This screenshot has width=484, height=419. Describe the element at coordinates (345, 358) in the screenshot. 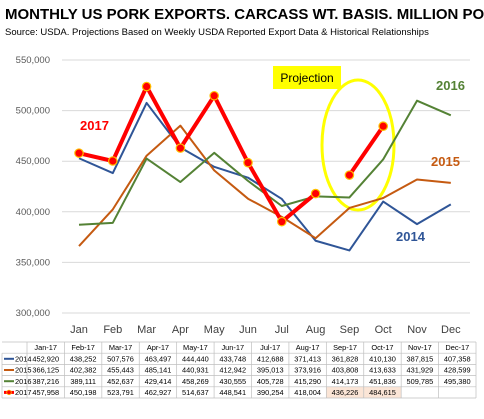

I see `table-cell: 361,828` at that location.